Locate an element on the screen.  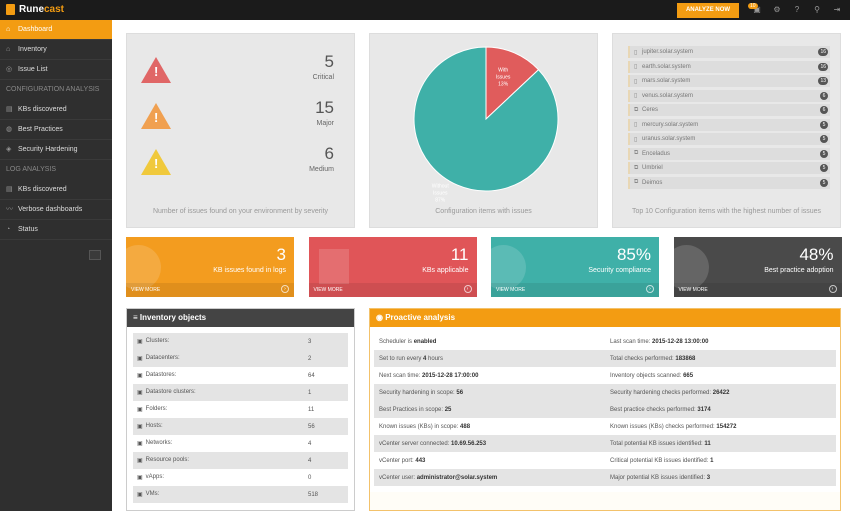
inventory-row: ▣ Hosts: 56 is located at coordinates (240, 426).